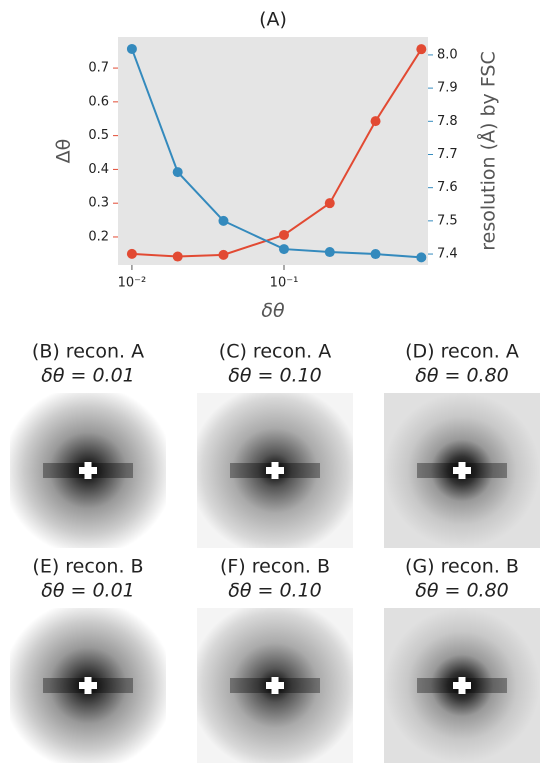  I want to click on x-tick-label: 10⁻², so click(132, 283).